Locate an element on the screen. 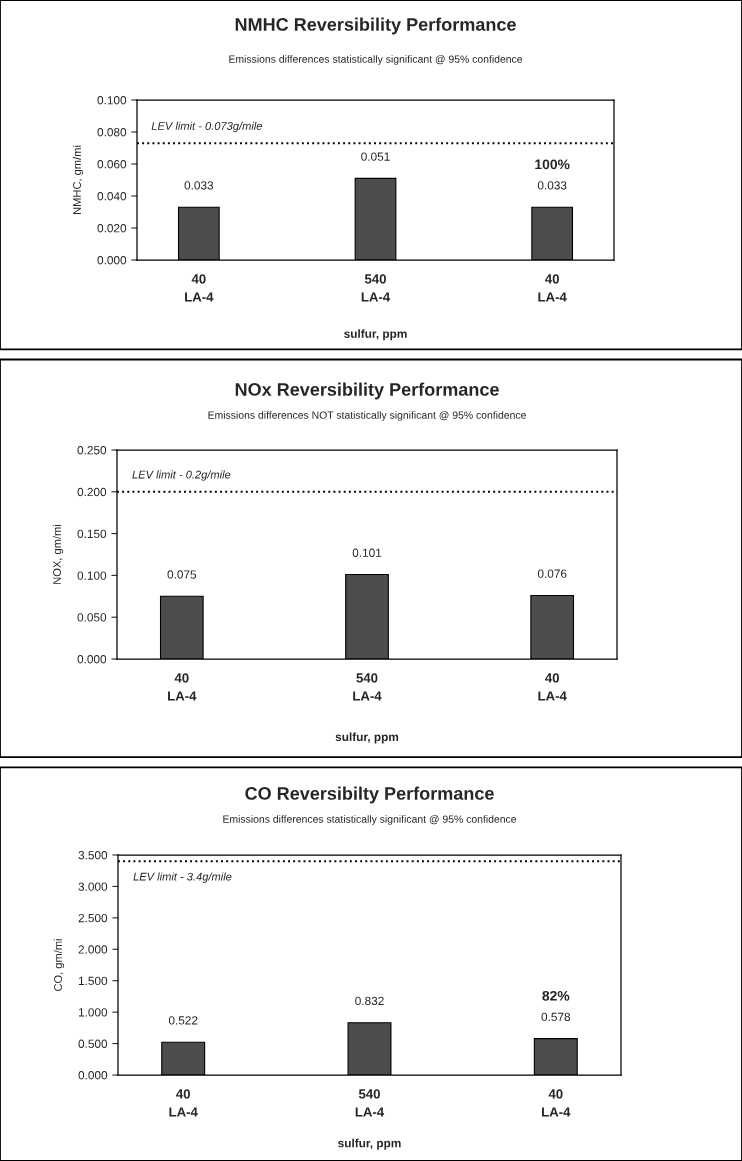 This screenshot has width=742, height=1161. y-axis-title: NOX, gm/mi is located at coordinates (58, 554).